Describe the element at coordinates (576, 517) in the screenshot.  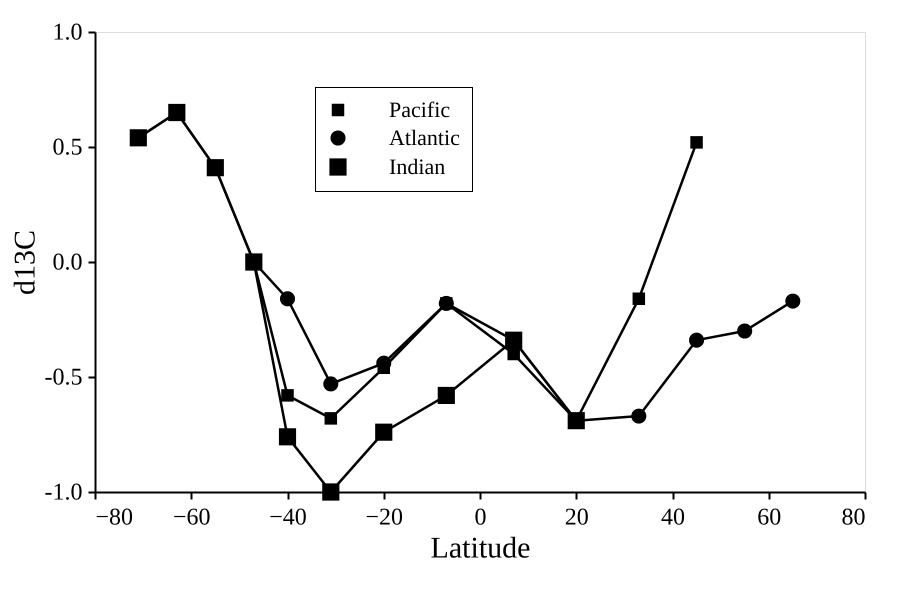
I see `x-tick-label: 20` at that location.